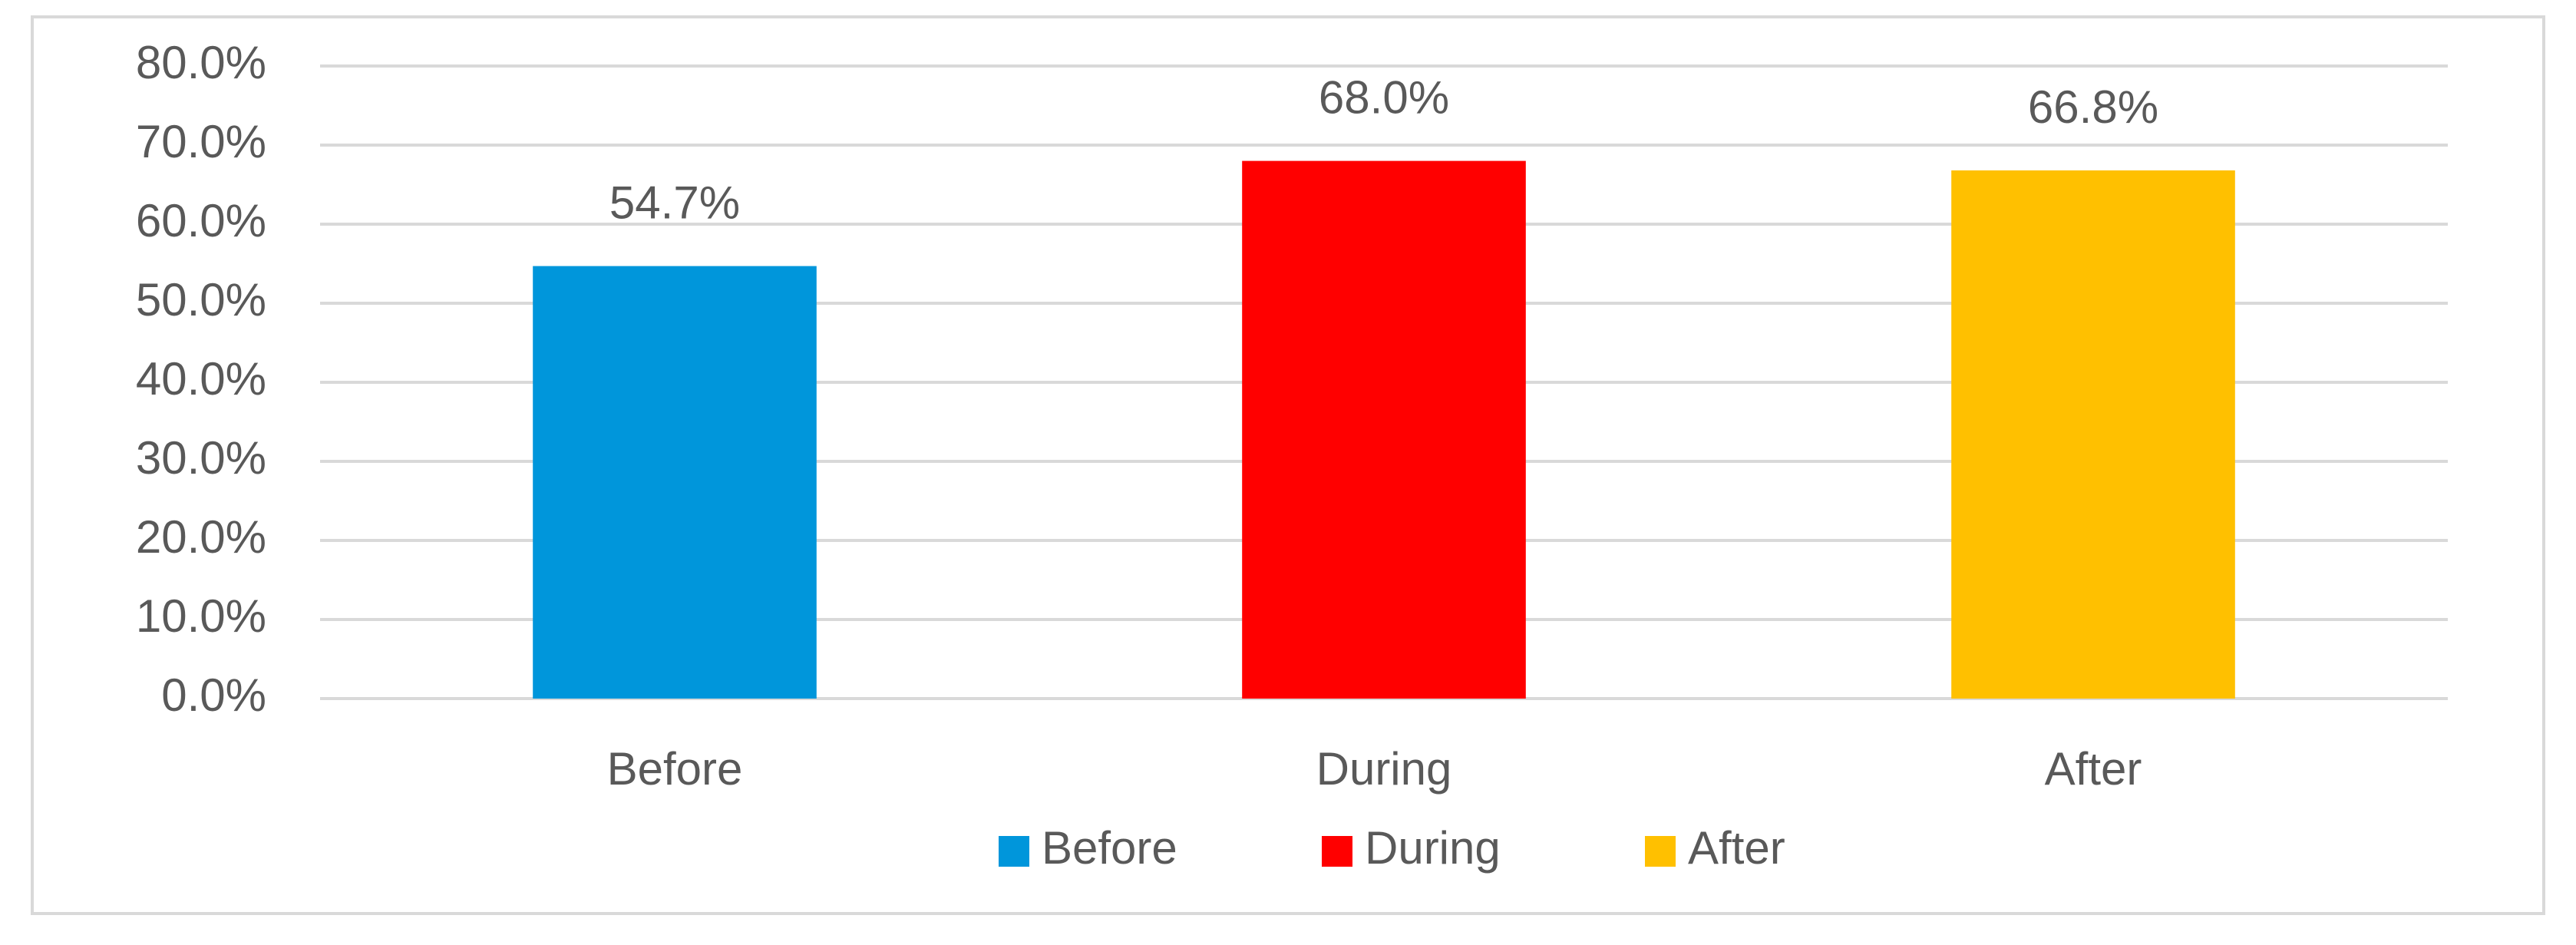  I want to click on x-tick-label: During, so click(1384, 769).